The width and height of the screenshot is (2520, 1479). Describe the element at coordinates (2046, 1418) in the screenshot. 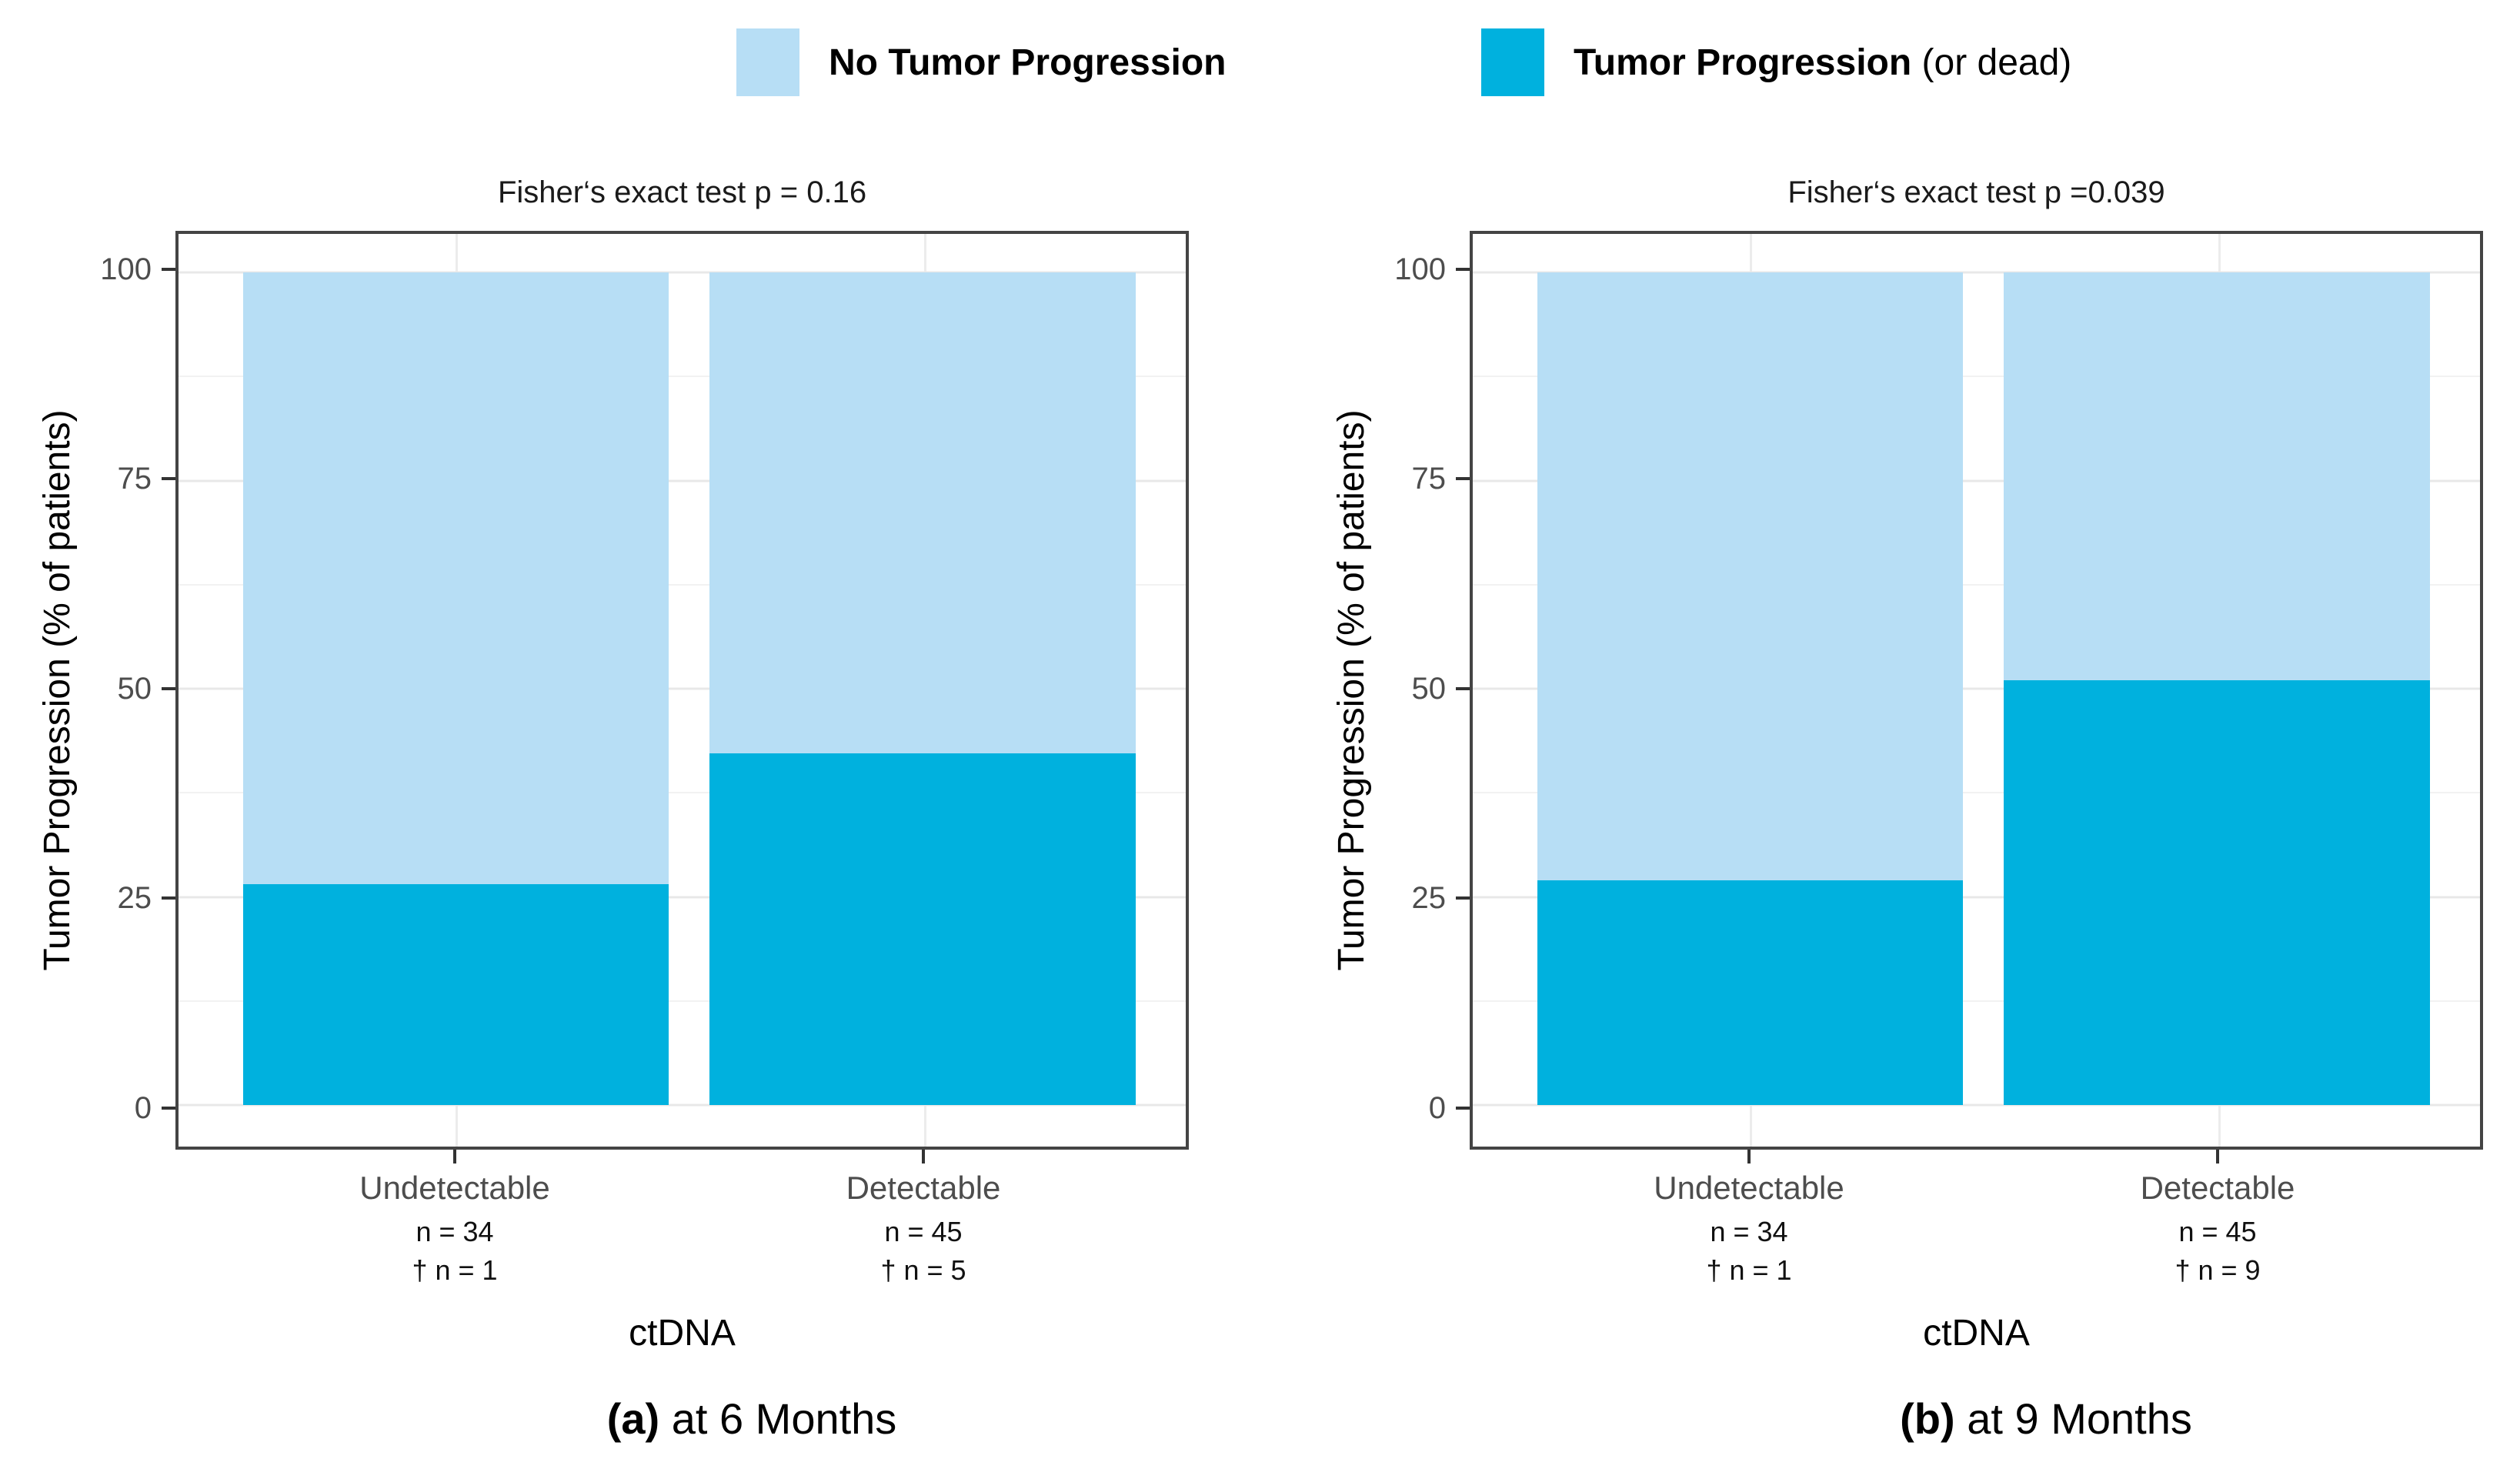

I see `subfigure-caption: (b) at 9 Months` at that location.